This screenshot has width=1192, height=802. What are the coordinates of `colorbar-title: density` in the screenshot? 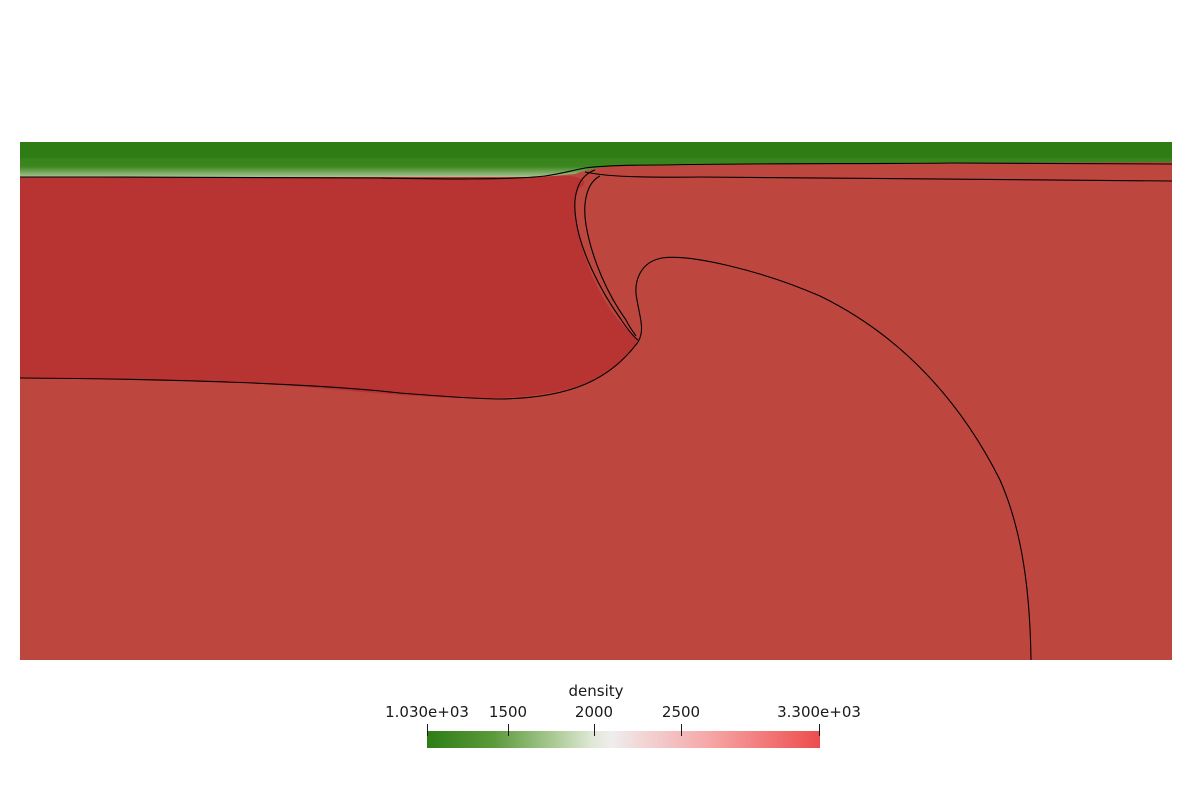 It's located at (596, 691).